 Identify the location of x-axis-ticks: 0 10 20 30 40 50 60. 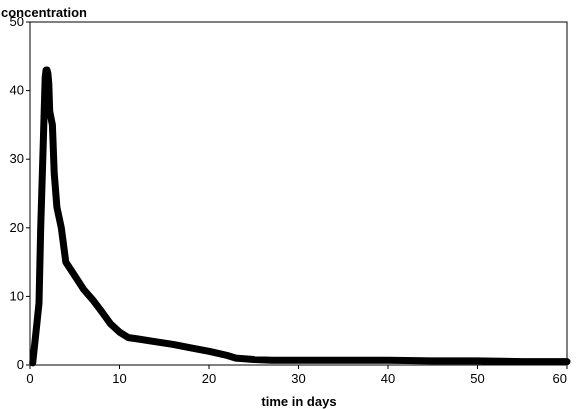
(297, 375).